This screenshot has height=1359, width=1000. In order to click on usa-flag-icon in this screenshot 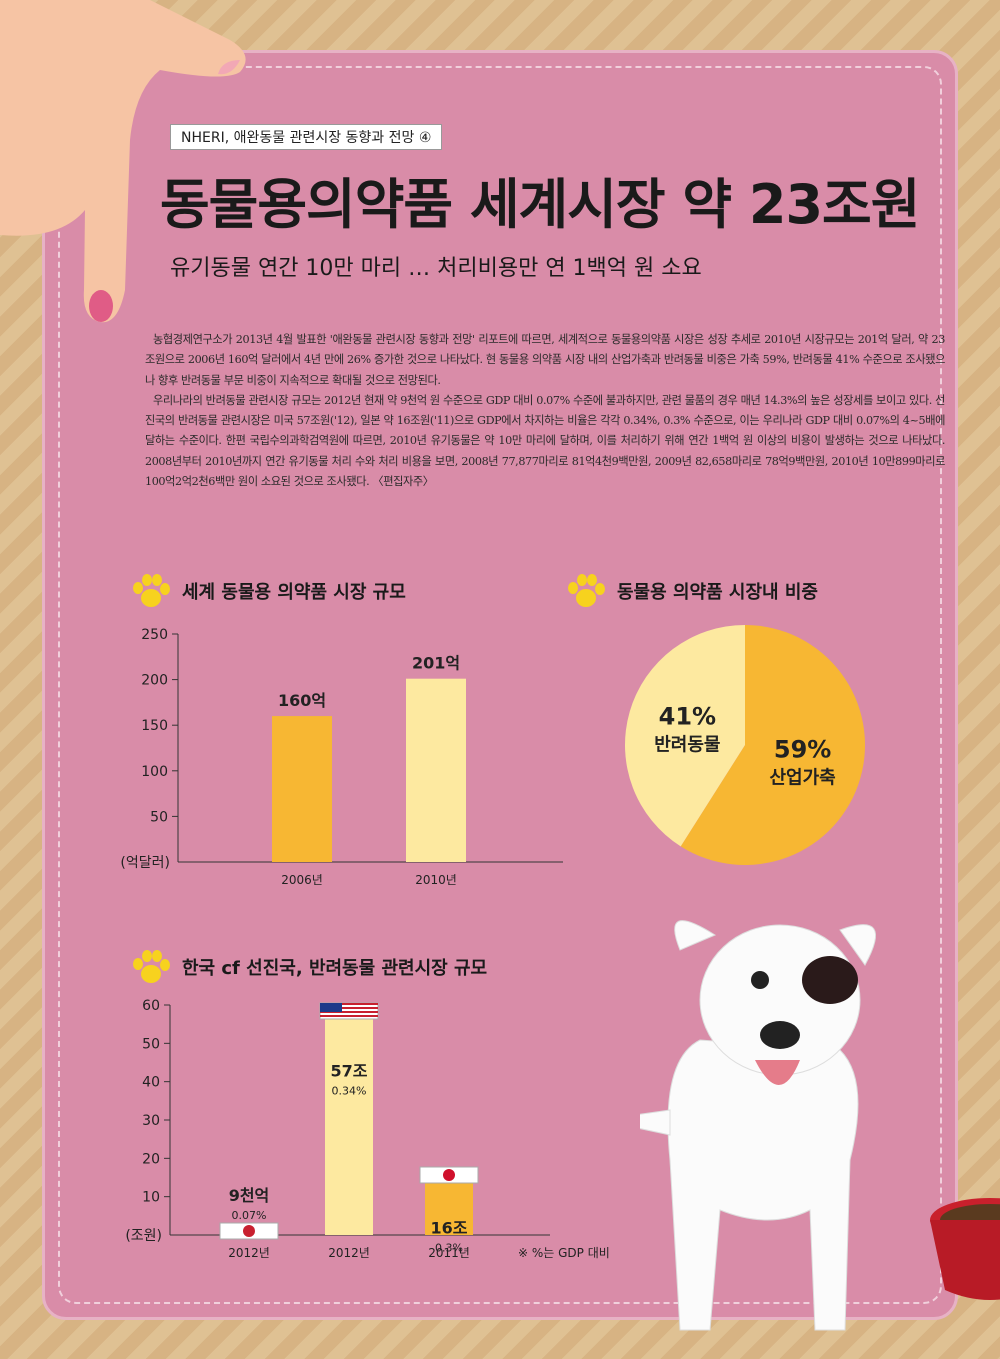, I will do `click(349, 1011)`.